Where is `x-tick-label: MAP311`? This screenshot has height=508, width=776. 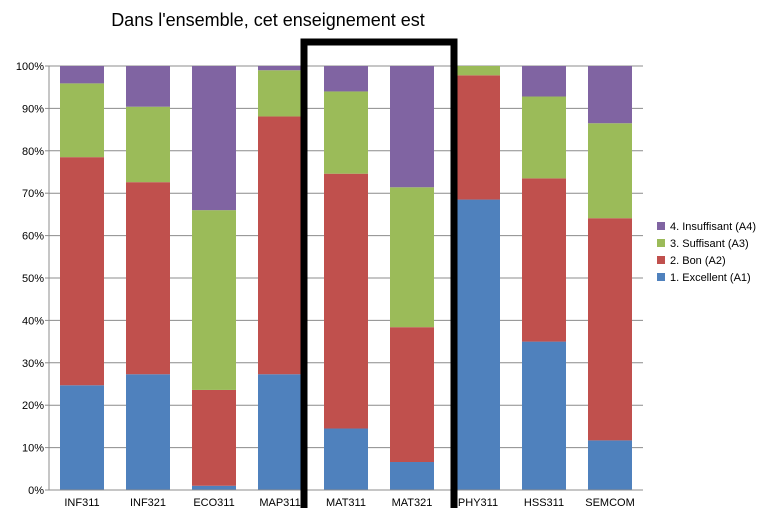 x-tick-label: MAP311 is located at coordinates (279, 502).